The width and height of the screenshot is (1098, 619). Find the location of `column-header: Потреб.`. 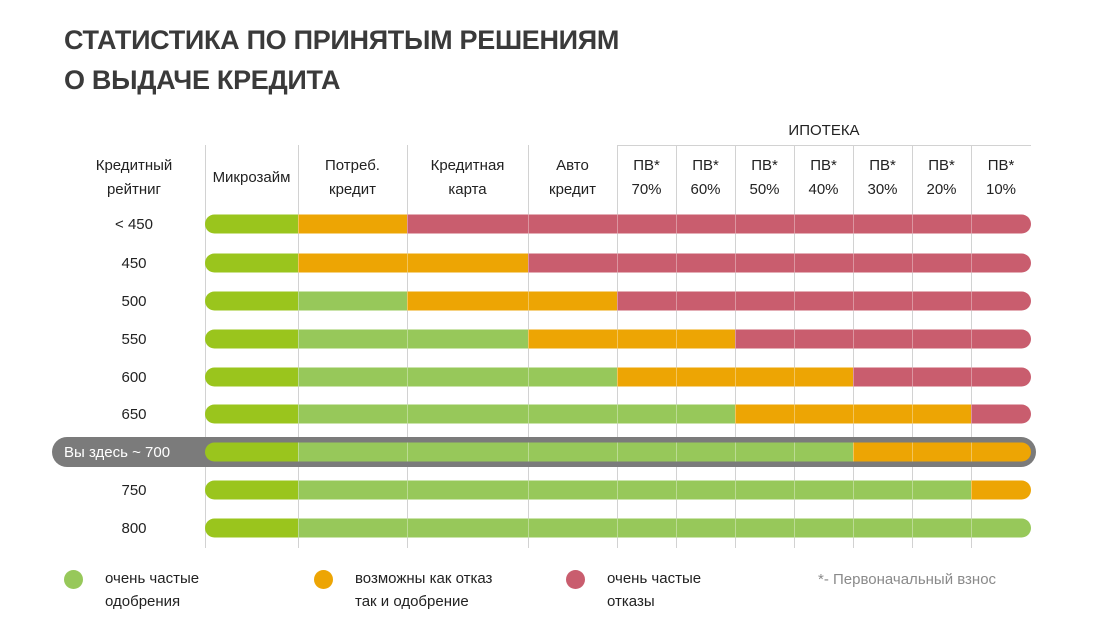

column-header: Потреб. is located at coordinates (352, 165).